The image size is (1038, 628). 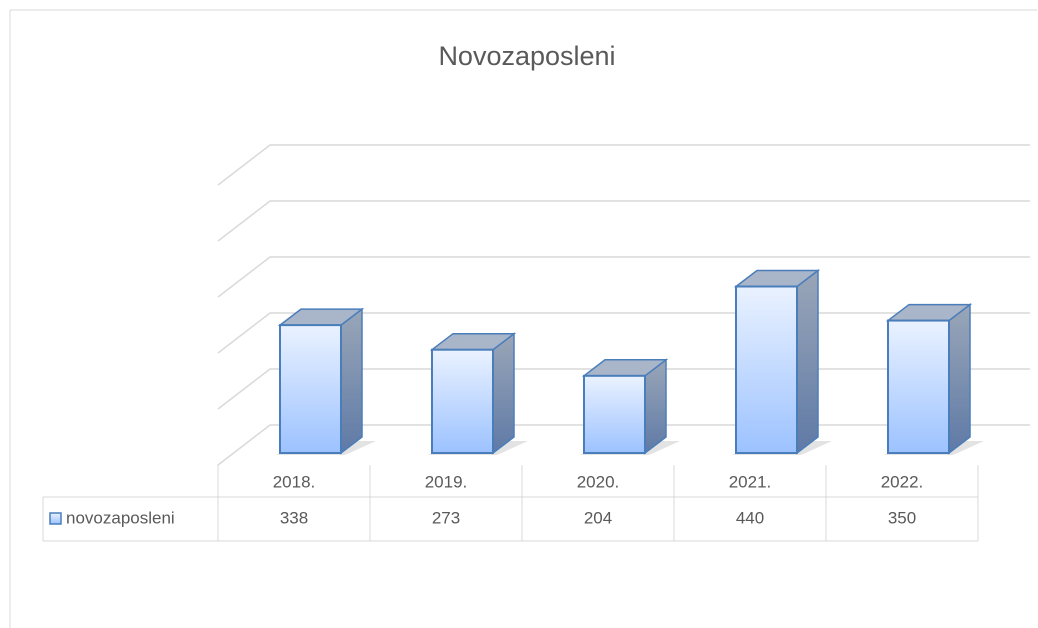 I want to click on x-tick-label: 2021., so click(x=750, y=481).